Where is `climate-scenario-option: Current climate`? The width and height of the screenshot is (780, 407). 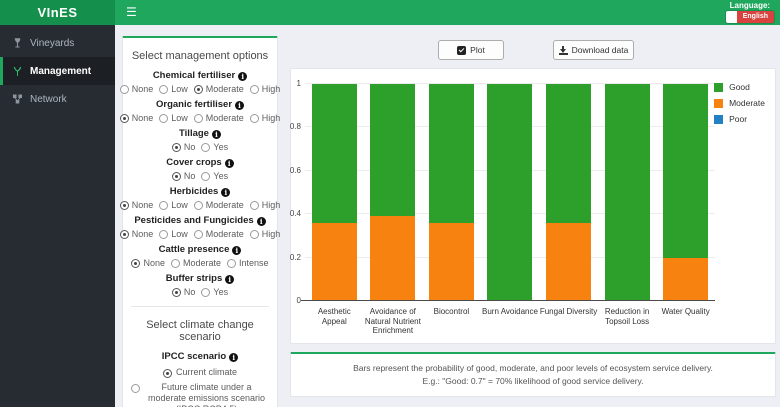
climate-scenario-option: Current climate is located at coordinates (200, 372).